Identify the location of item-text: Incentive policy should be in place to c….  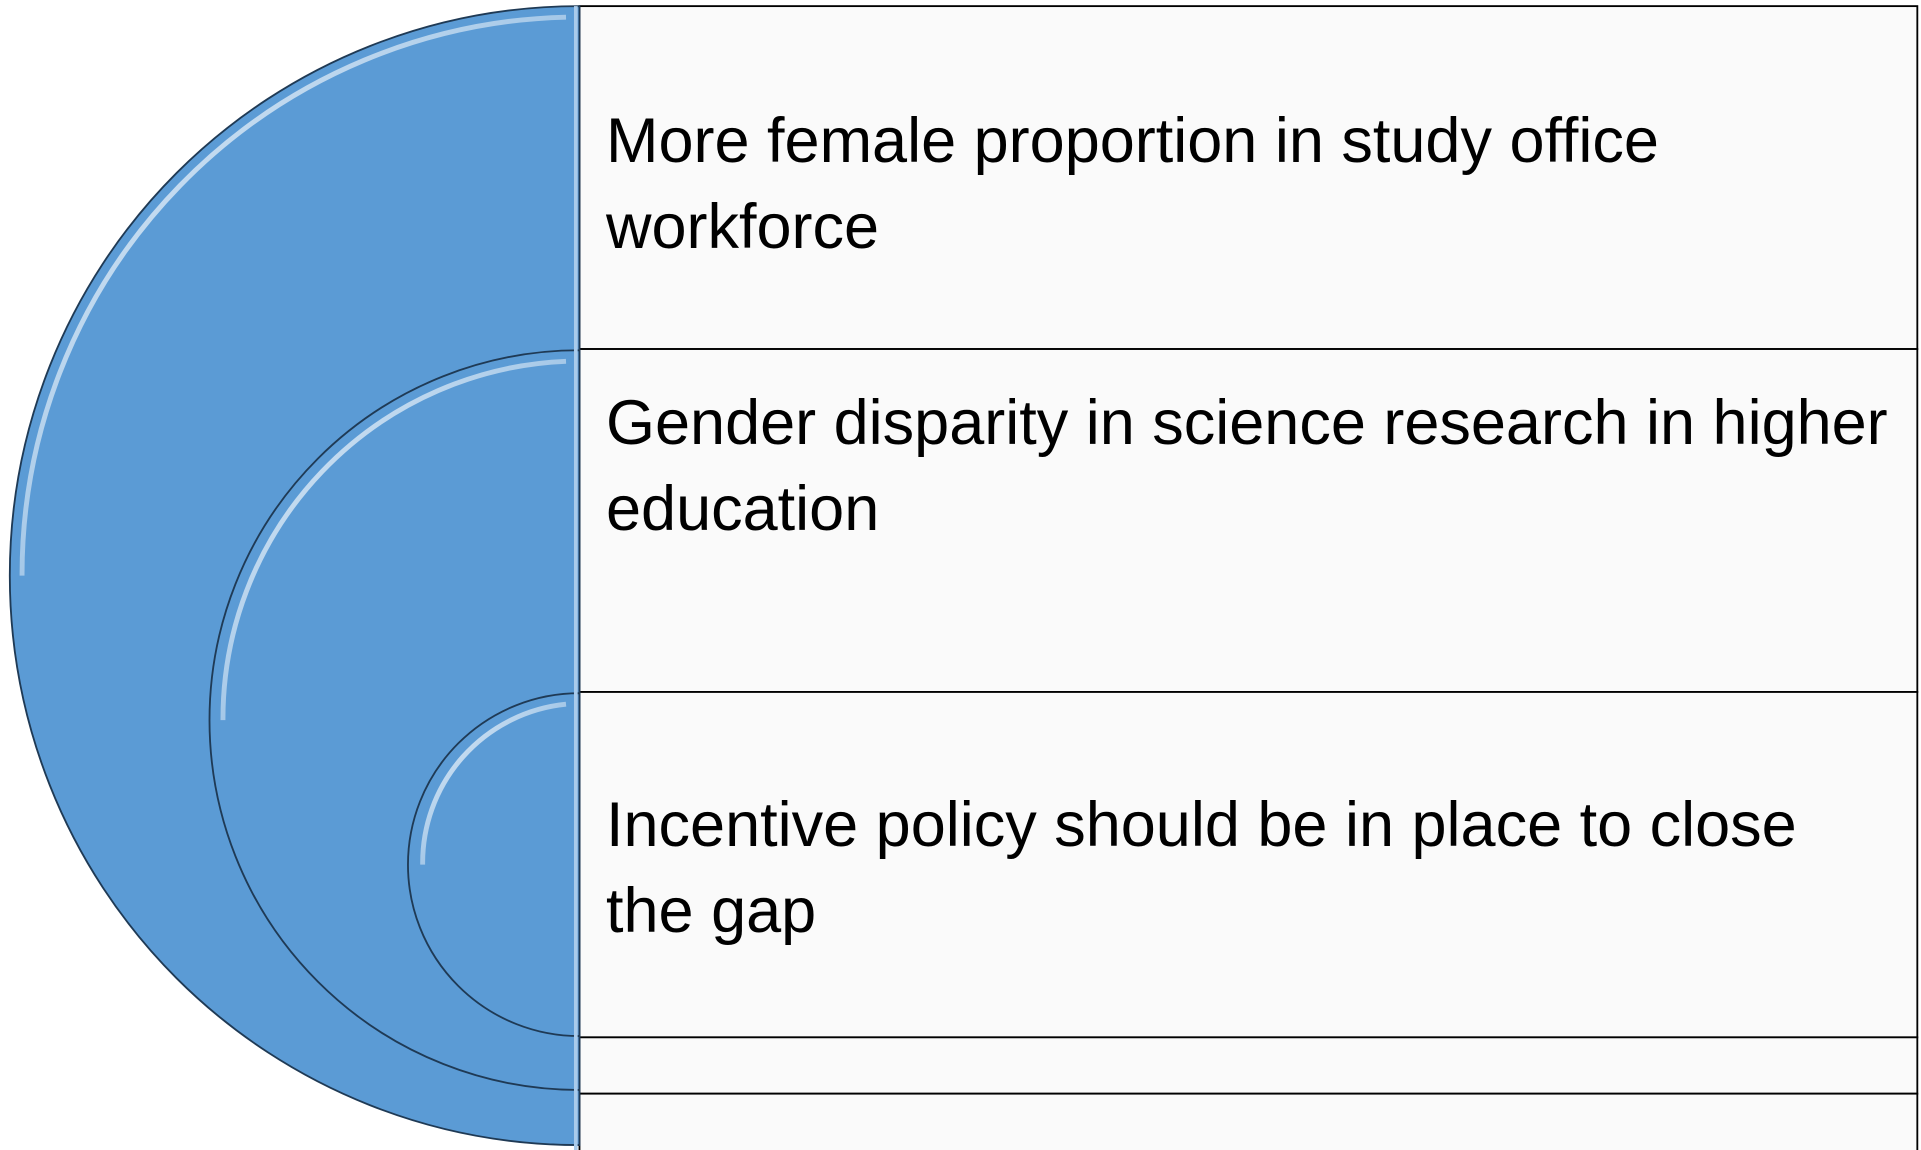
(1201, 868).